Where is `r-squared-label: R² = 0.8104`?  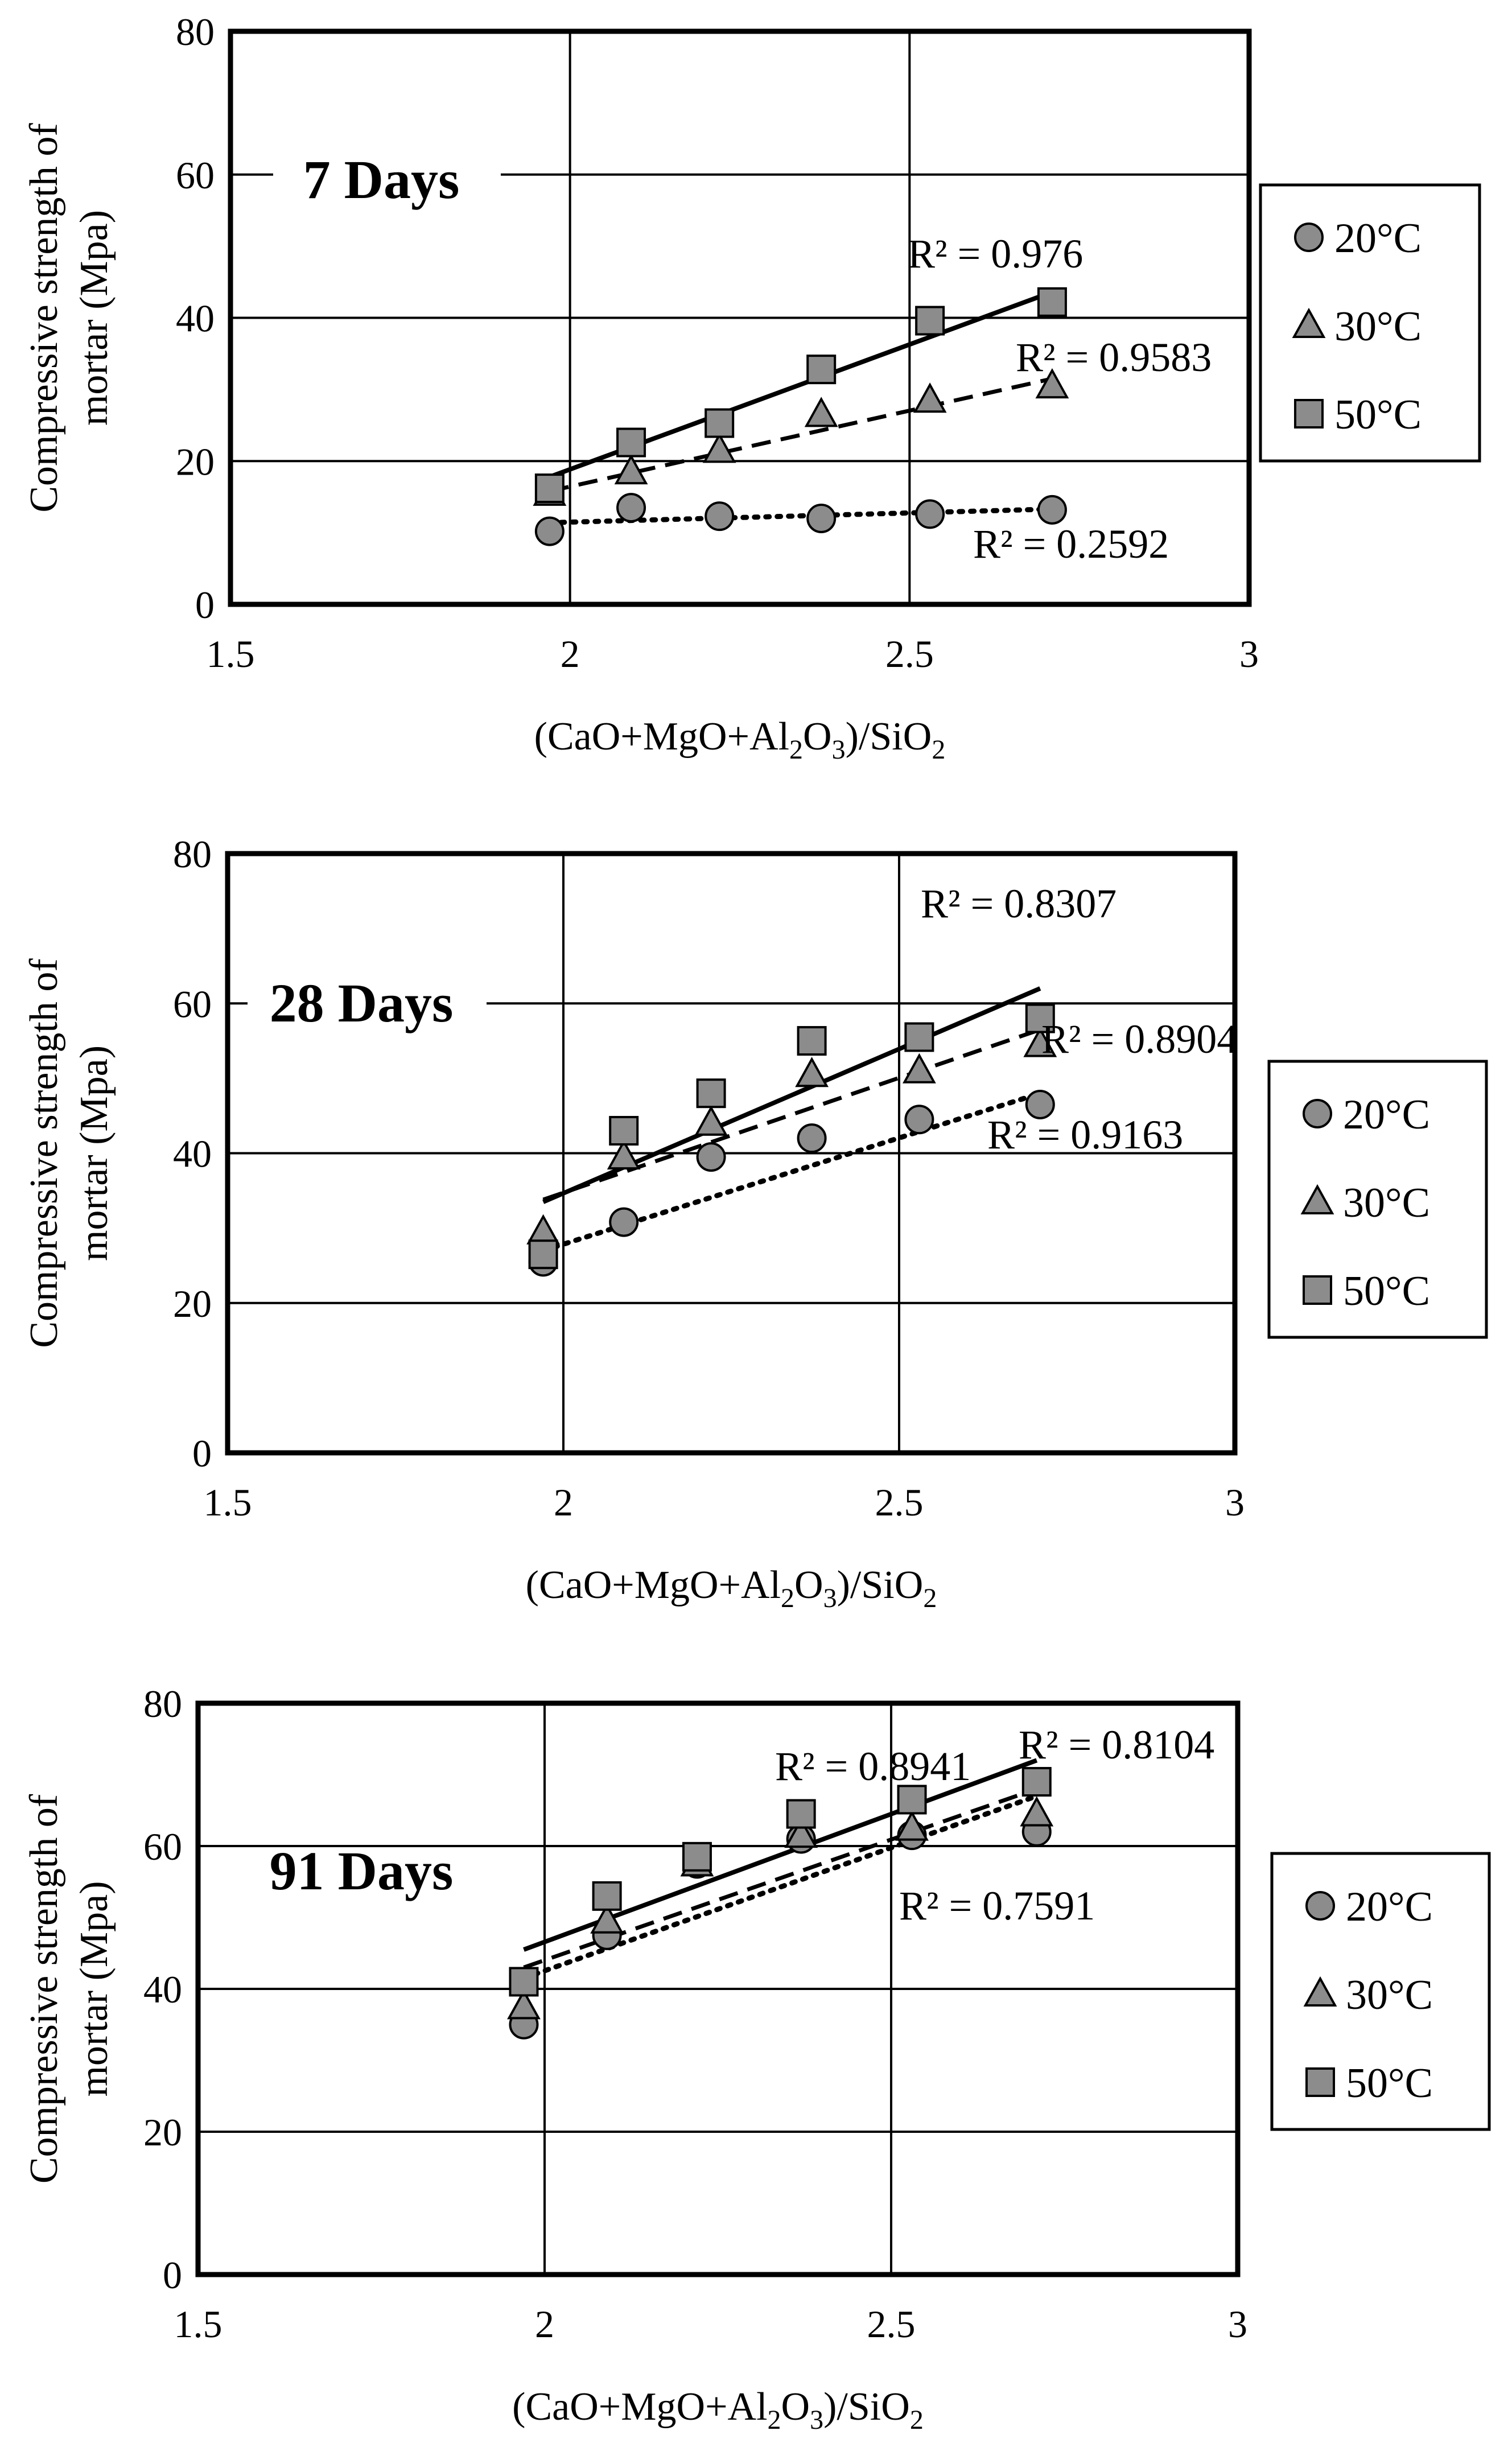
r-squared-label: R² = 0.8104 is located at coordinates (1117, 1745).